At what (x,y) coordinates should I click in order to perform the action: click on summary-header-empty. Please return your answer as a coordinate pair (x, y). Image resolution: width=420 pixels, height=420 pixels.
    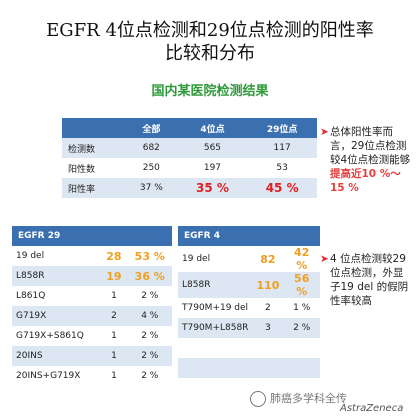
    Looking at the image, I should click on (94, 128).